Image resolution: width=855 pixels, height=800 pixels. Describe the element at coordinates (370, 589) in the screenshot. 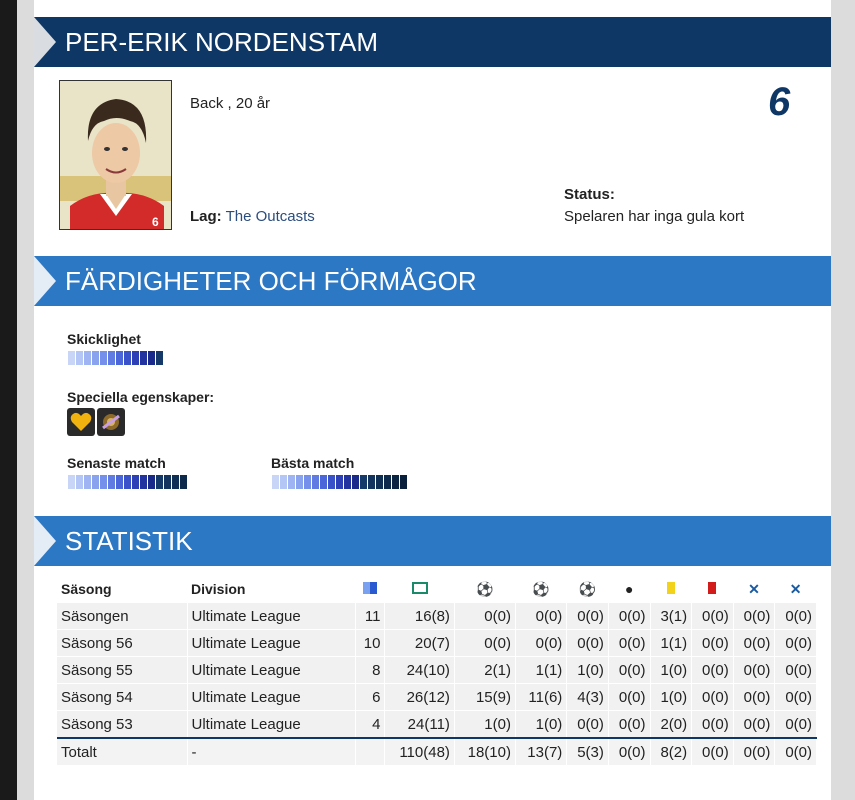

I see `matches-icon` at that location.